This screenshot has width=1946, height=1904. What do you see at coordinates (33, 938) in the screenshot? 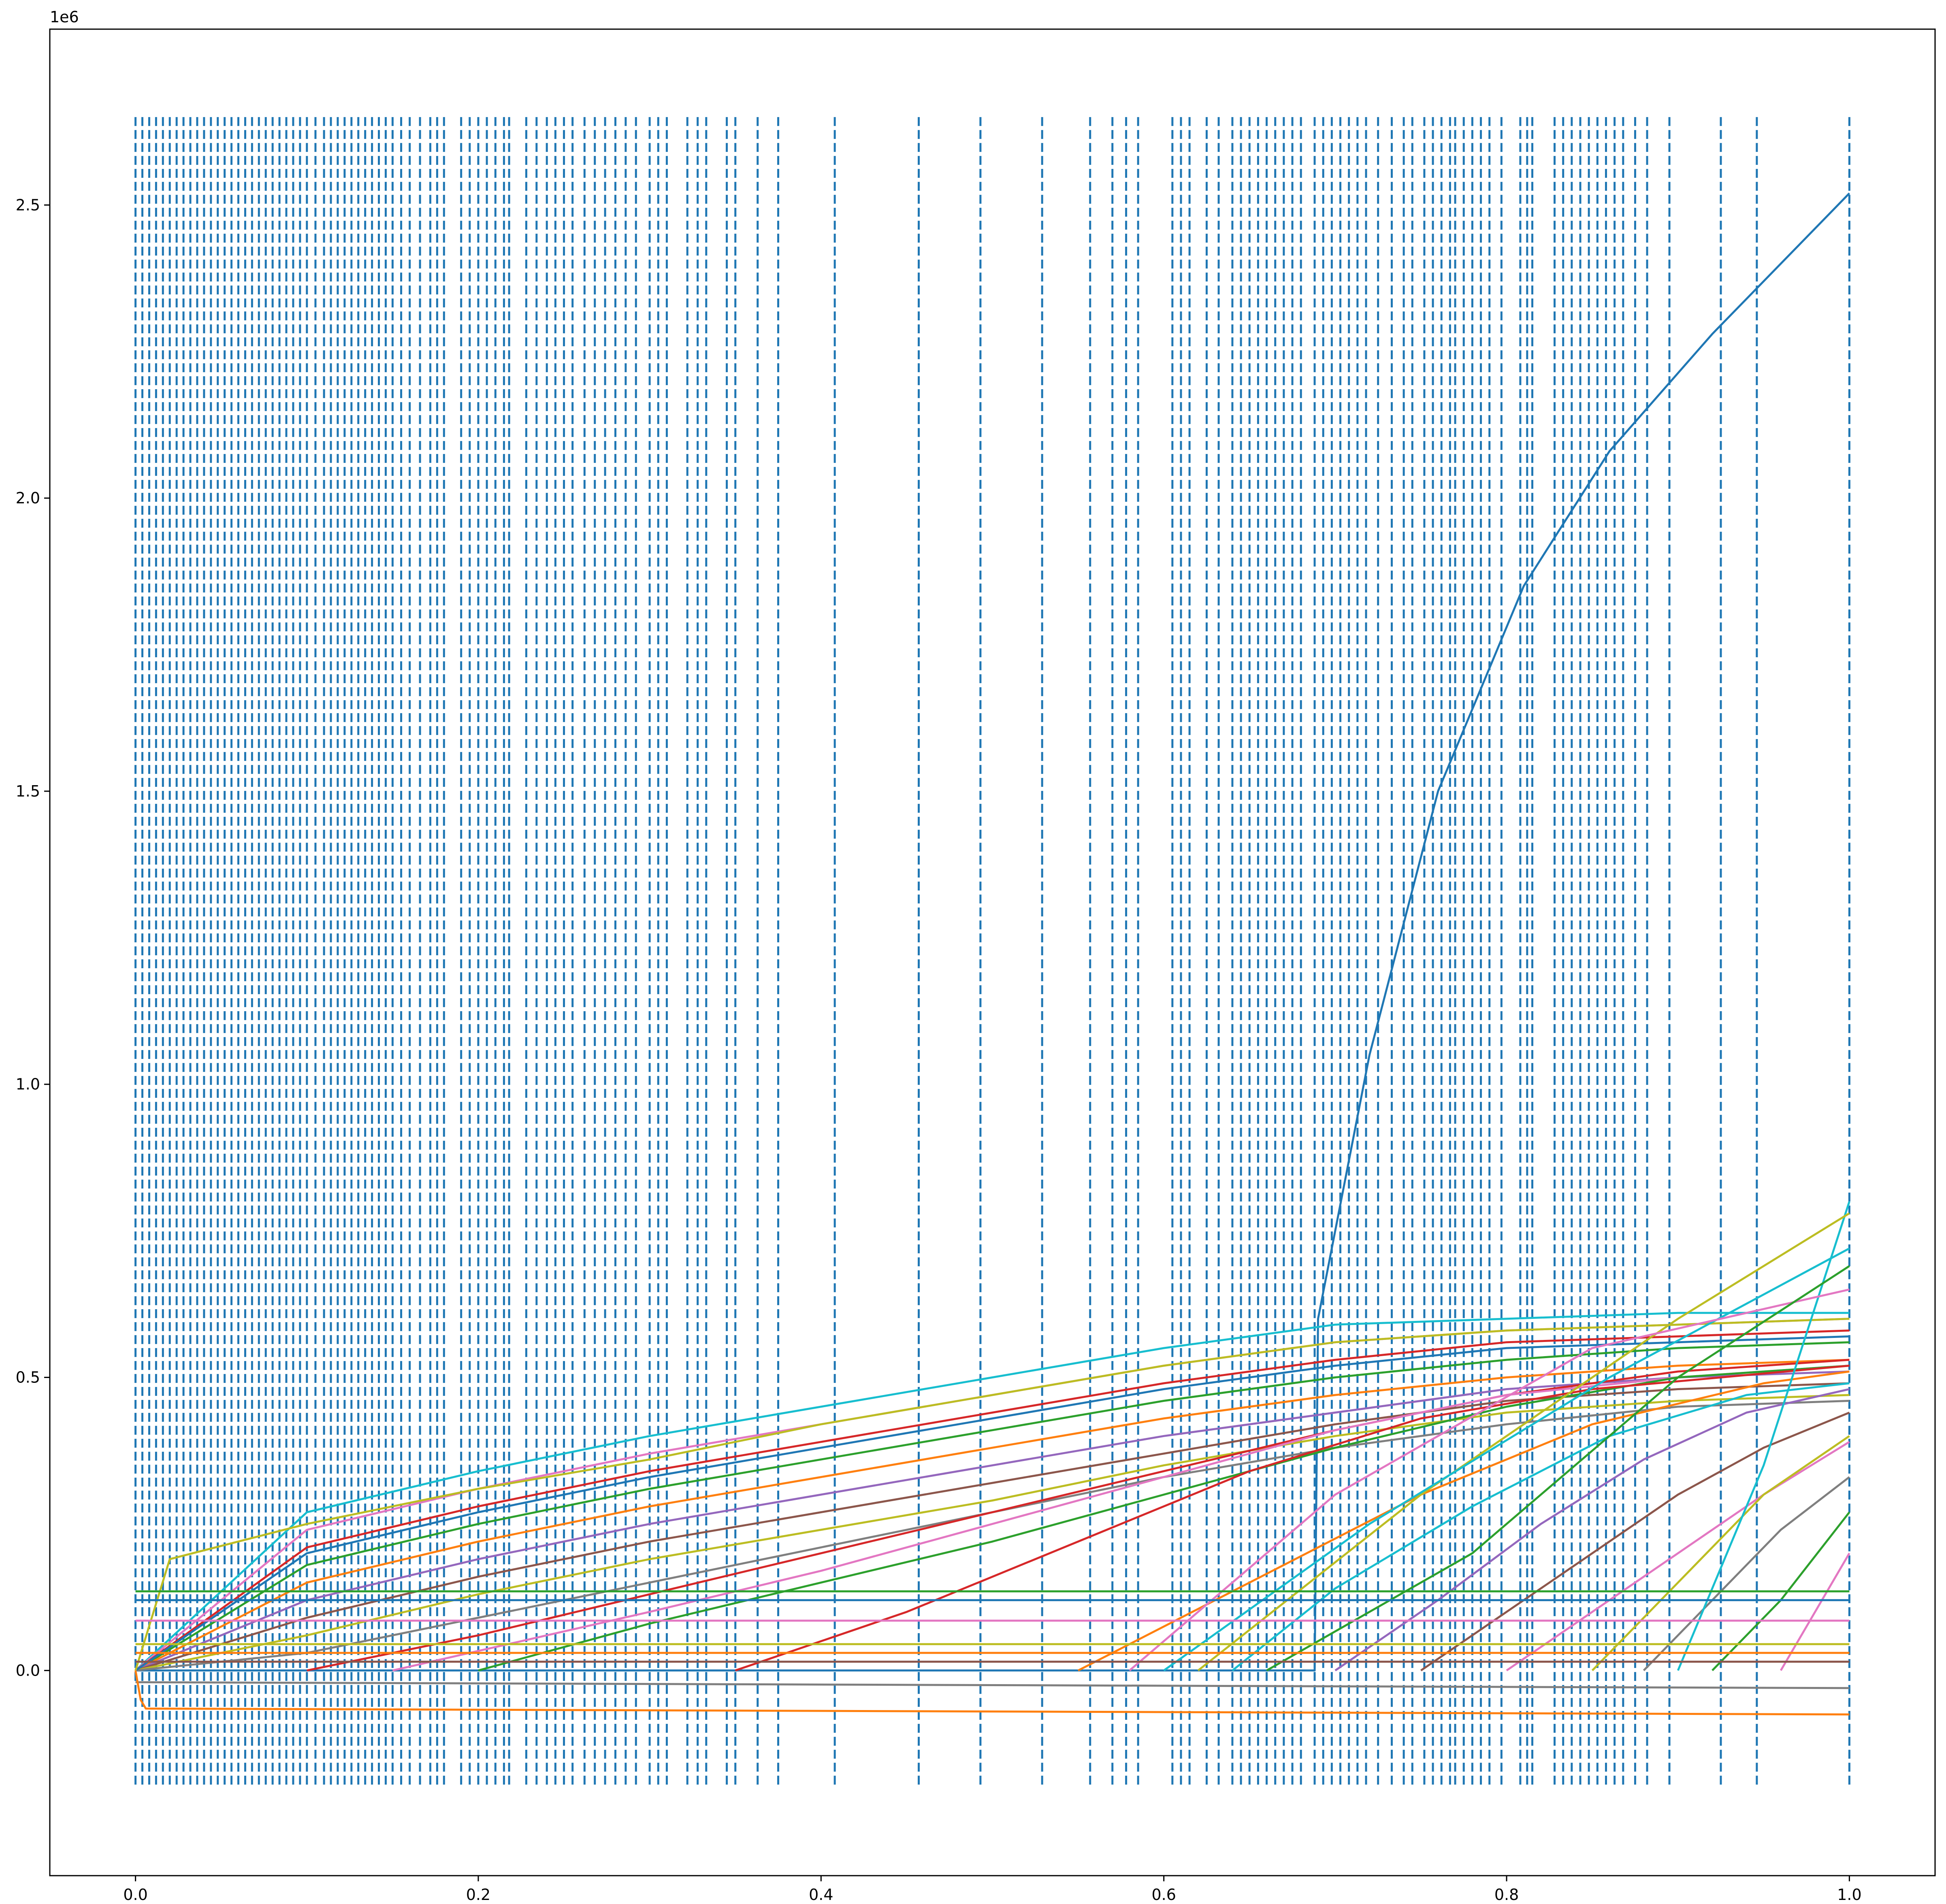
I see `y-axis: 0.0 0.5 1.0 1.5 2.0 2.5` at bounding box center [33, 938].